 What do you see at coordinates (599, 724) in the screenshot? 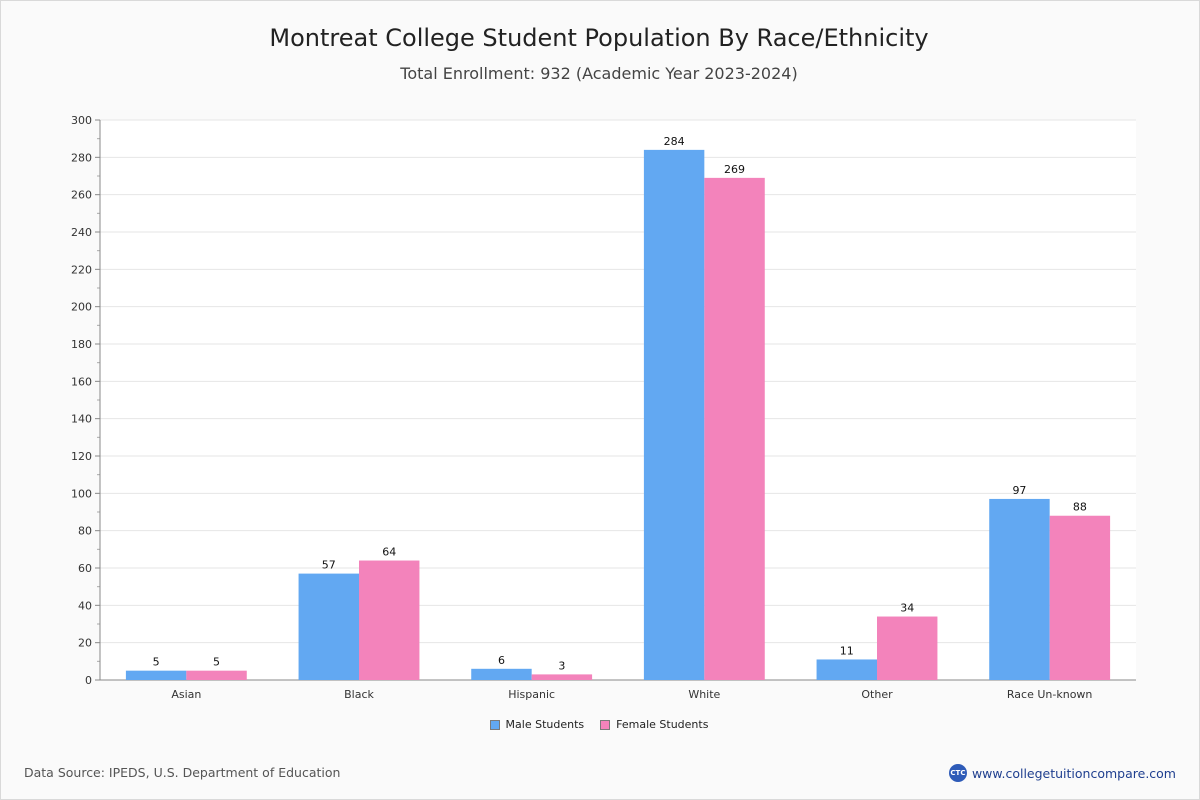
I see `legend: Male Students Female Students` at bounding box center [599, 724].